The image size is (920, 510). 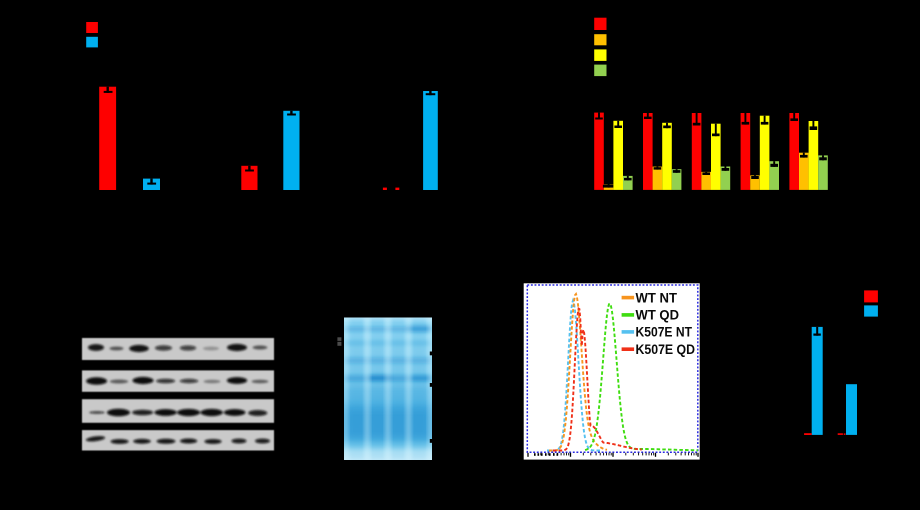 What do you see at coordinates (666, 349) in the screenshot?
I see `svg-text: K507E QD` at bounding box center [666, 349].